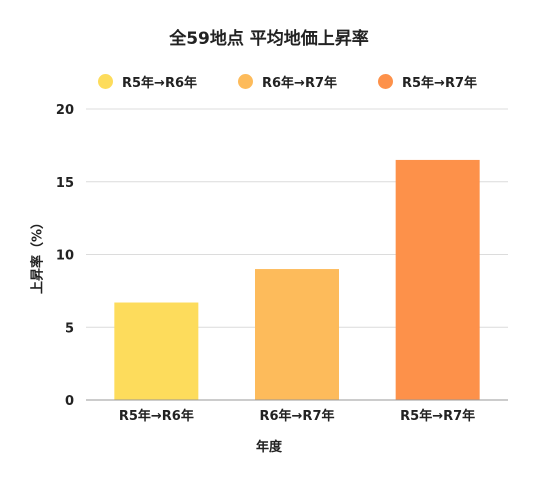 The image size is (538, 480). Describe the element at coordinates (440, 83) in the screenshot. I see `legend-label-r5-r7: R5年→R7年` at that location.